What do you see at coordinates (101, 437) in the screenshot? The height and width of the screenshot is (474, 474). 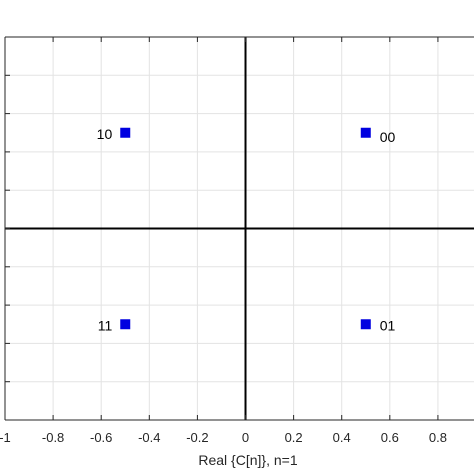 I see `x-tick-label: -0.6` at bounding box center [101, 437].